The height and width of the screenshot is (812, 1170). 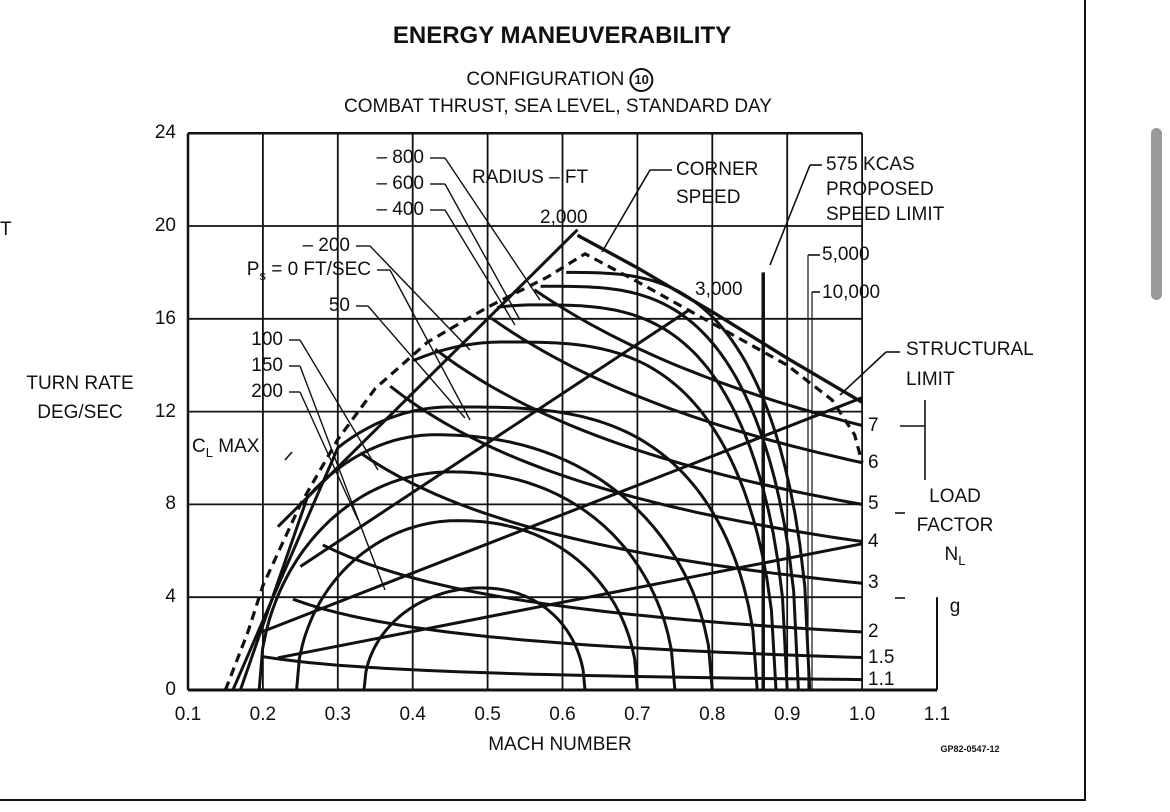 What do you see at coordinates (6, 229) in the screenshot?
I see `edge-text: T` at bounding box center [6, 229].